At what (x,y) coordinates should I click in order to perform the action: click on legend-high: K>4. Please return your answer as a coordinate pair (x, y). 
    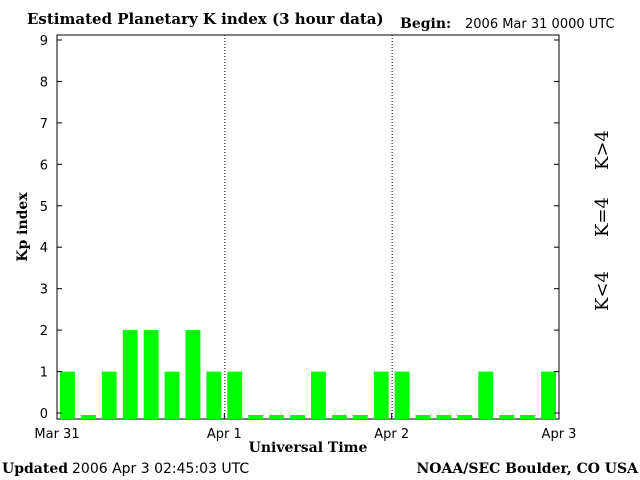
    Looking at the image, I should click on (602, 150).